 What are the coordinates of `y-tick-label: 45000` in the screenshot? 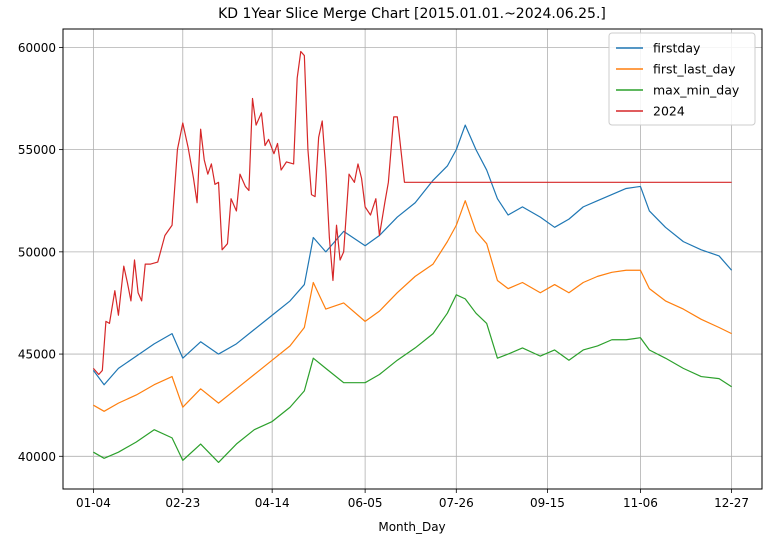 It's located at (37, 355).